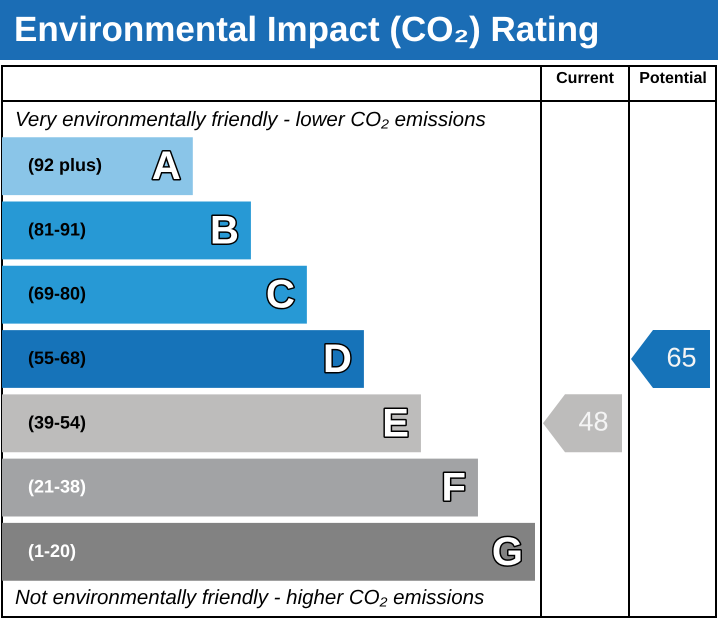 The width and height of the screenshot is (718, 619). Describe the element at coordinates (57, 358) in the screenshot. I see `annotation: (55-68)` at that location.